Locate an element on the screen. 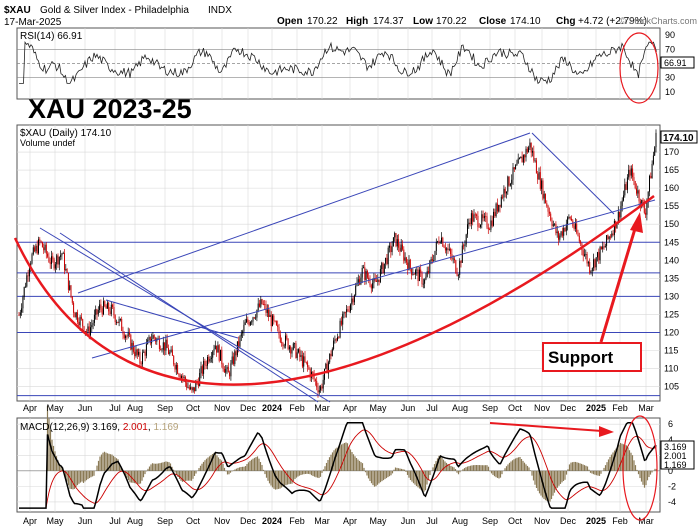  price-tick-label: 135 is located at coordinates (671, 278).